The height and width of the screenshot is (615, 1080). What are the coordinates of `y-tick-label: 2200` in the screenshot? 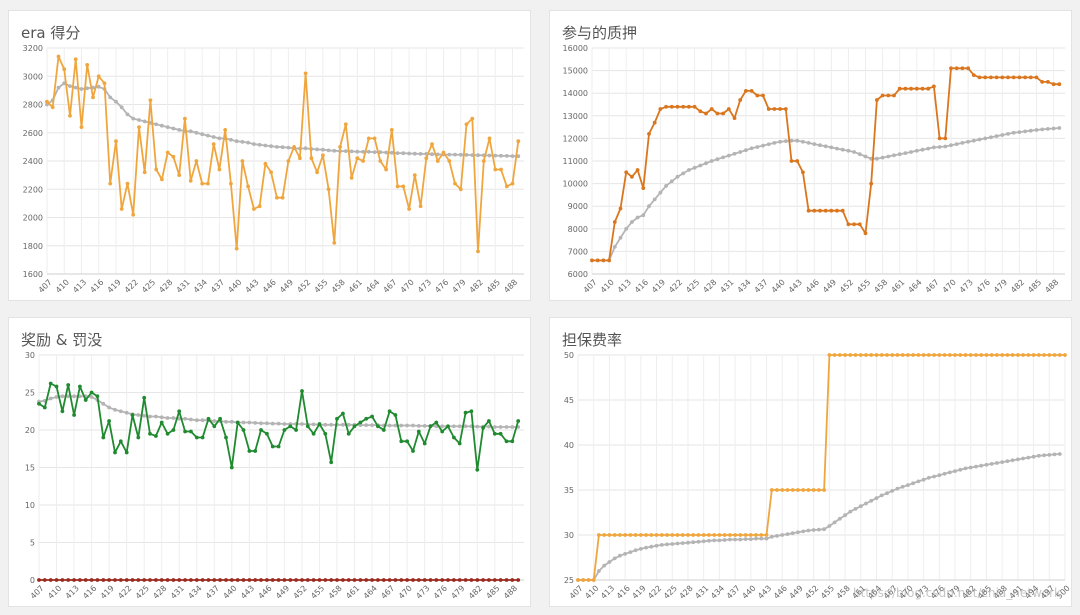 It's located at (33, 189).